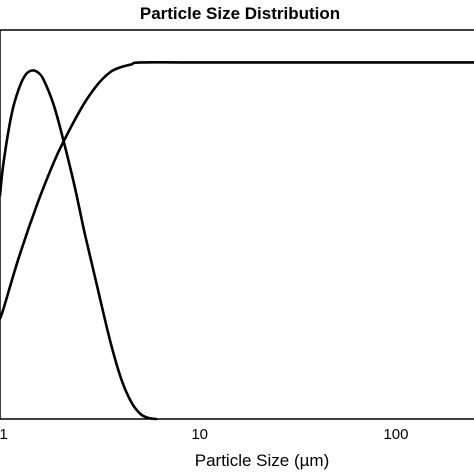 This screenshot has height=474, width=474. What do you see at coordinates (395, 434) in the screenshot?
I see `x-tick-label-100: 100` at bounding box center [395, 434].